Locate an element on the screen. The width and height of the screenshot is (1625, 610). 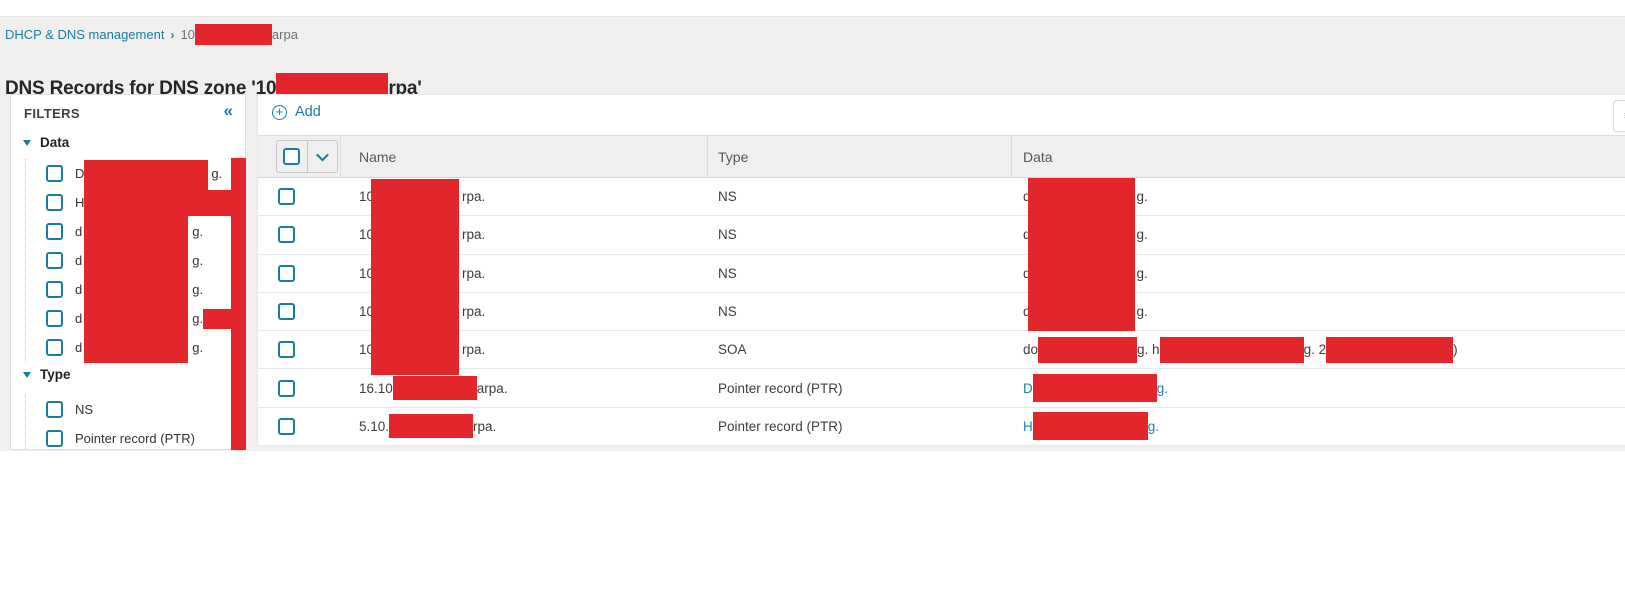
select-menu-segment is located at coordinates (323, 156).